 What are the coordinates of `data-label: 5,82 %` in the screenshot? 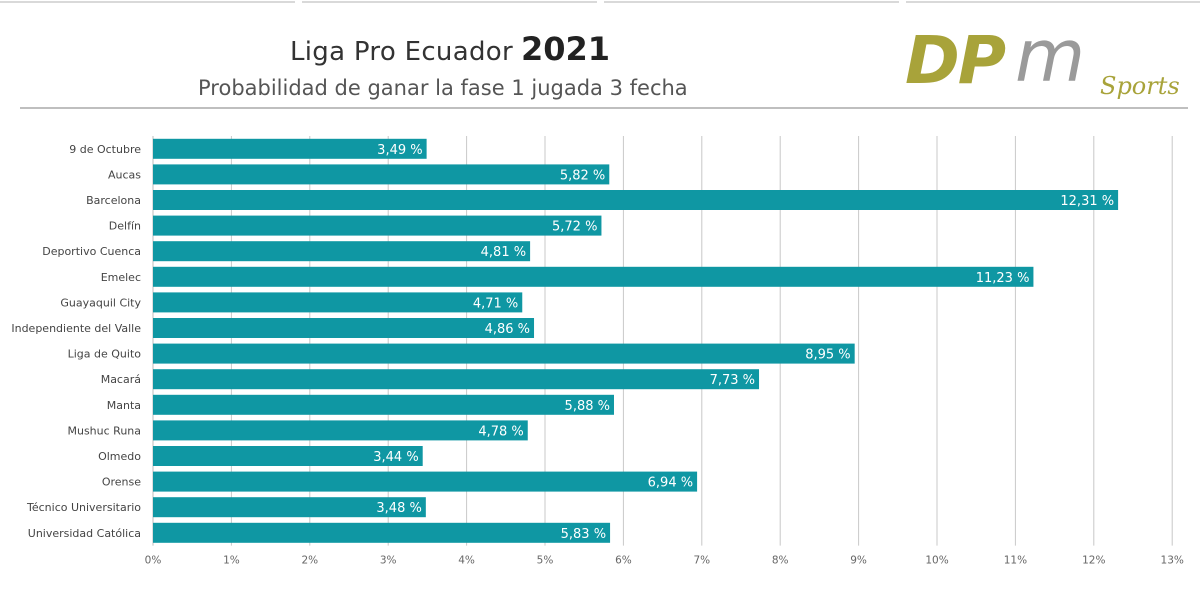 It's located at (582, 175).